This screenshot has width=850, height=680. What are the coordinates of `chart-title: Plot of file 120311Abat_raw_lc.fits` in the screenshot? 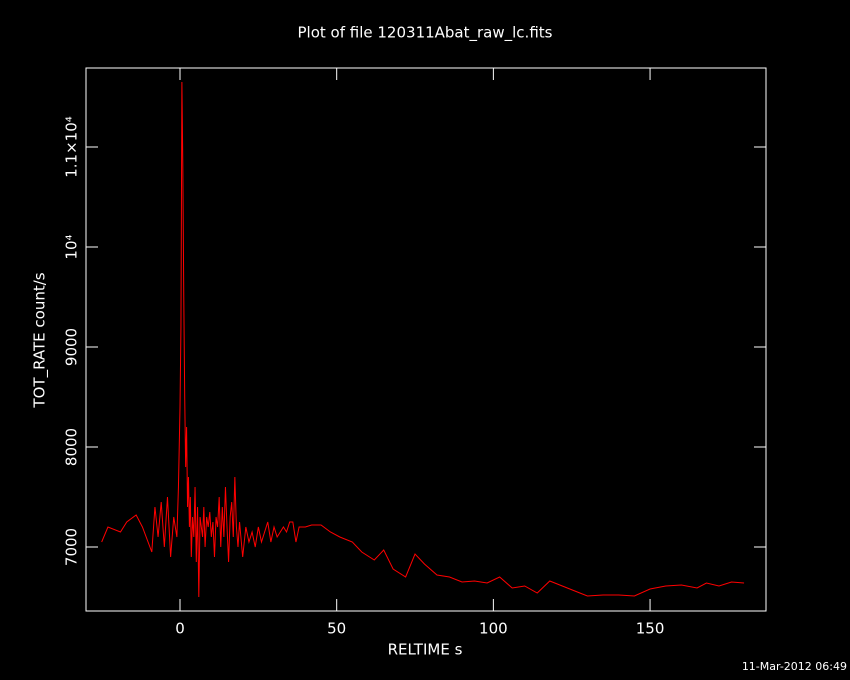 It's located at (425, 33).